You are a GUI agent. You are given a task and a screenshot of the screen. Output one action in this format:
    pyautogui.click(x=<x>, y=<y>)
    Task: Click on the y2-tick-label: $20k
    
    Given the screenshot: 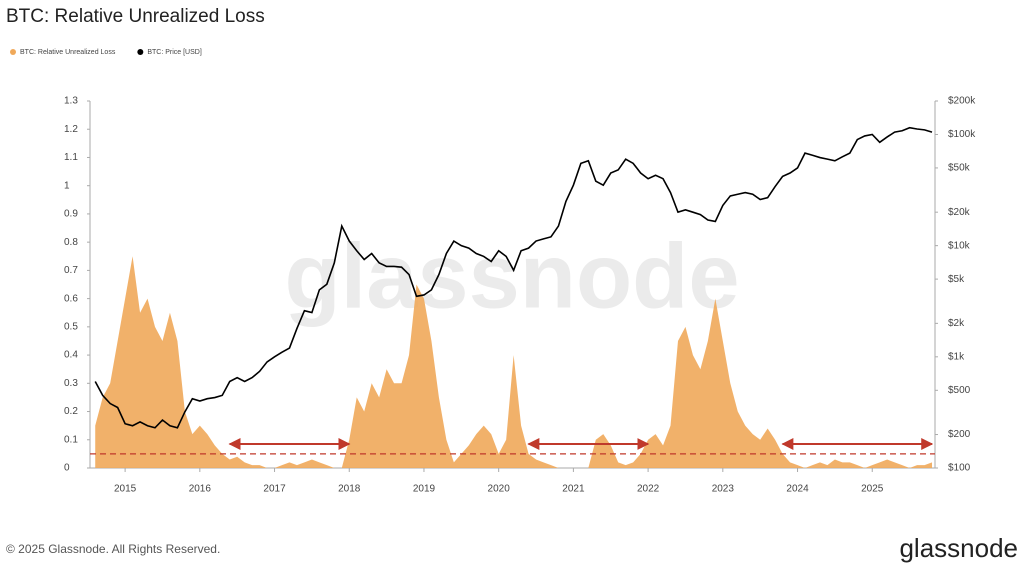 What is the action you would take?
    pyautogui.click(x=959, y=212)
    